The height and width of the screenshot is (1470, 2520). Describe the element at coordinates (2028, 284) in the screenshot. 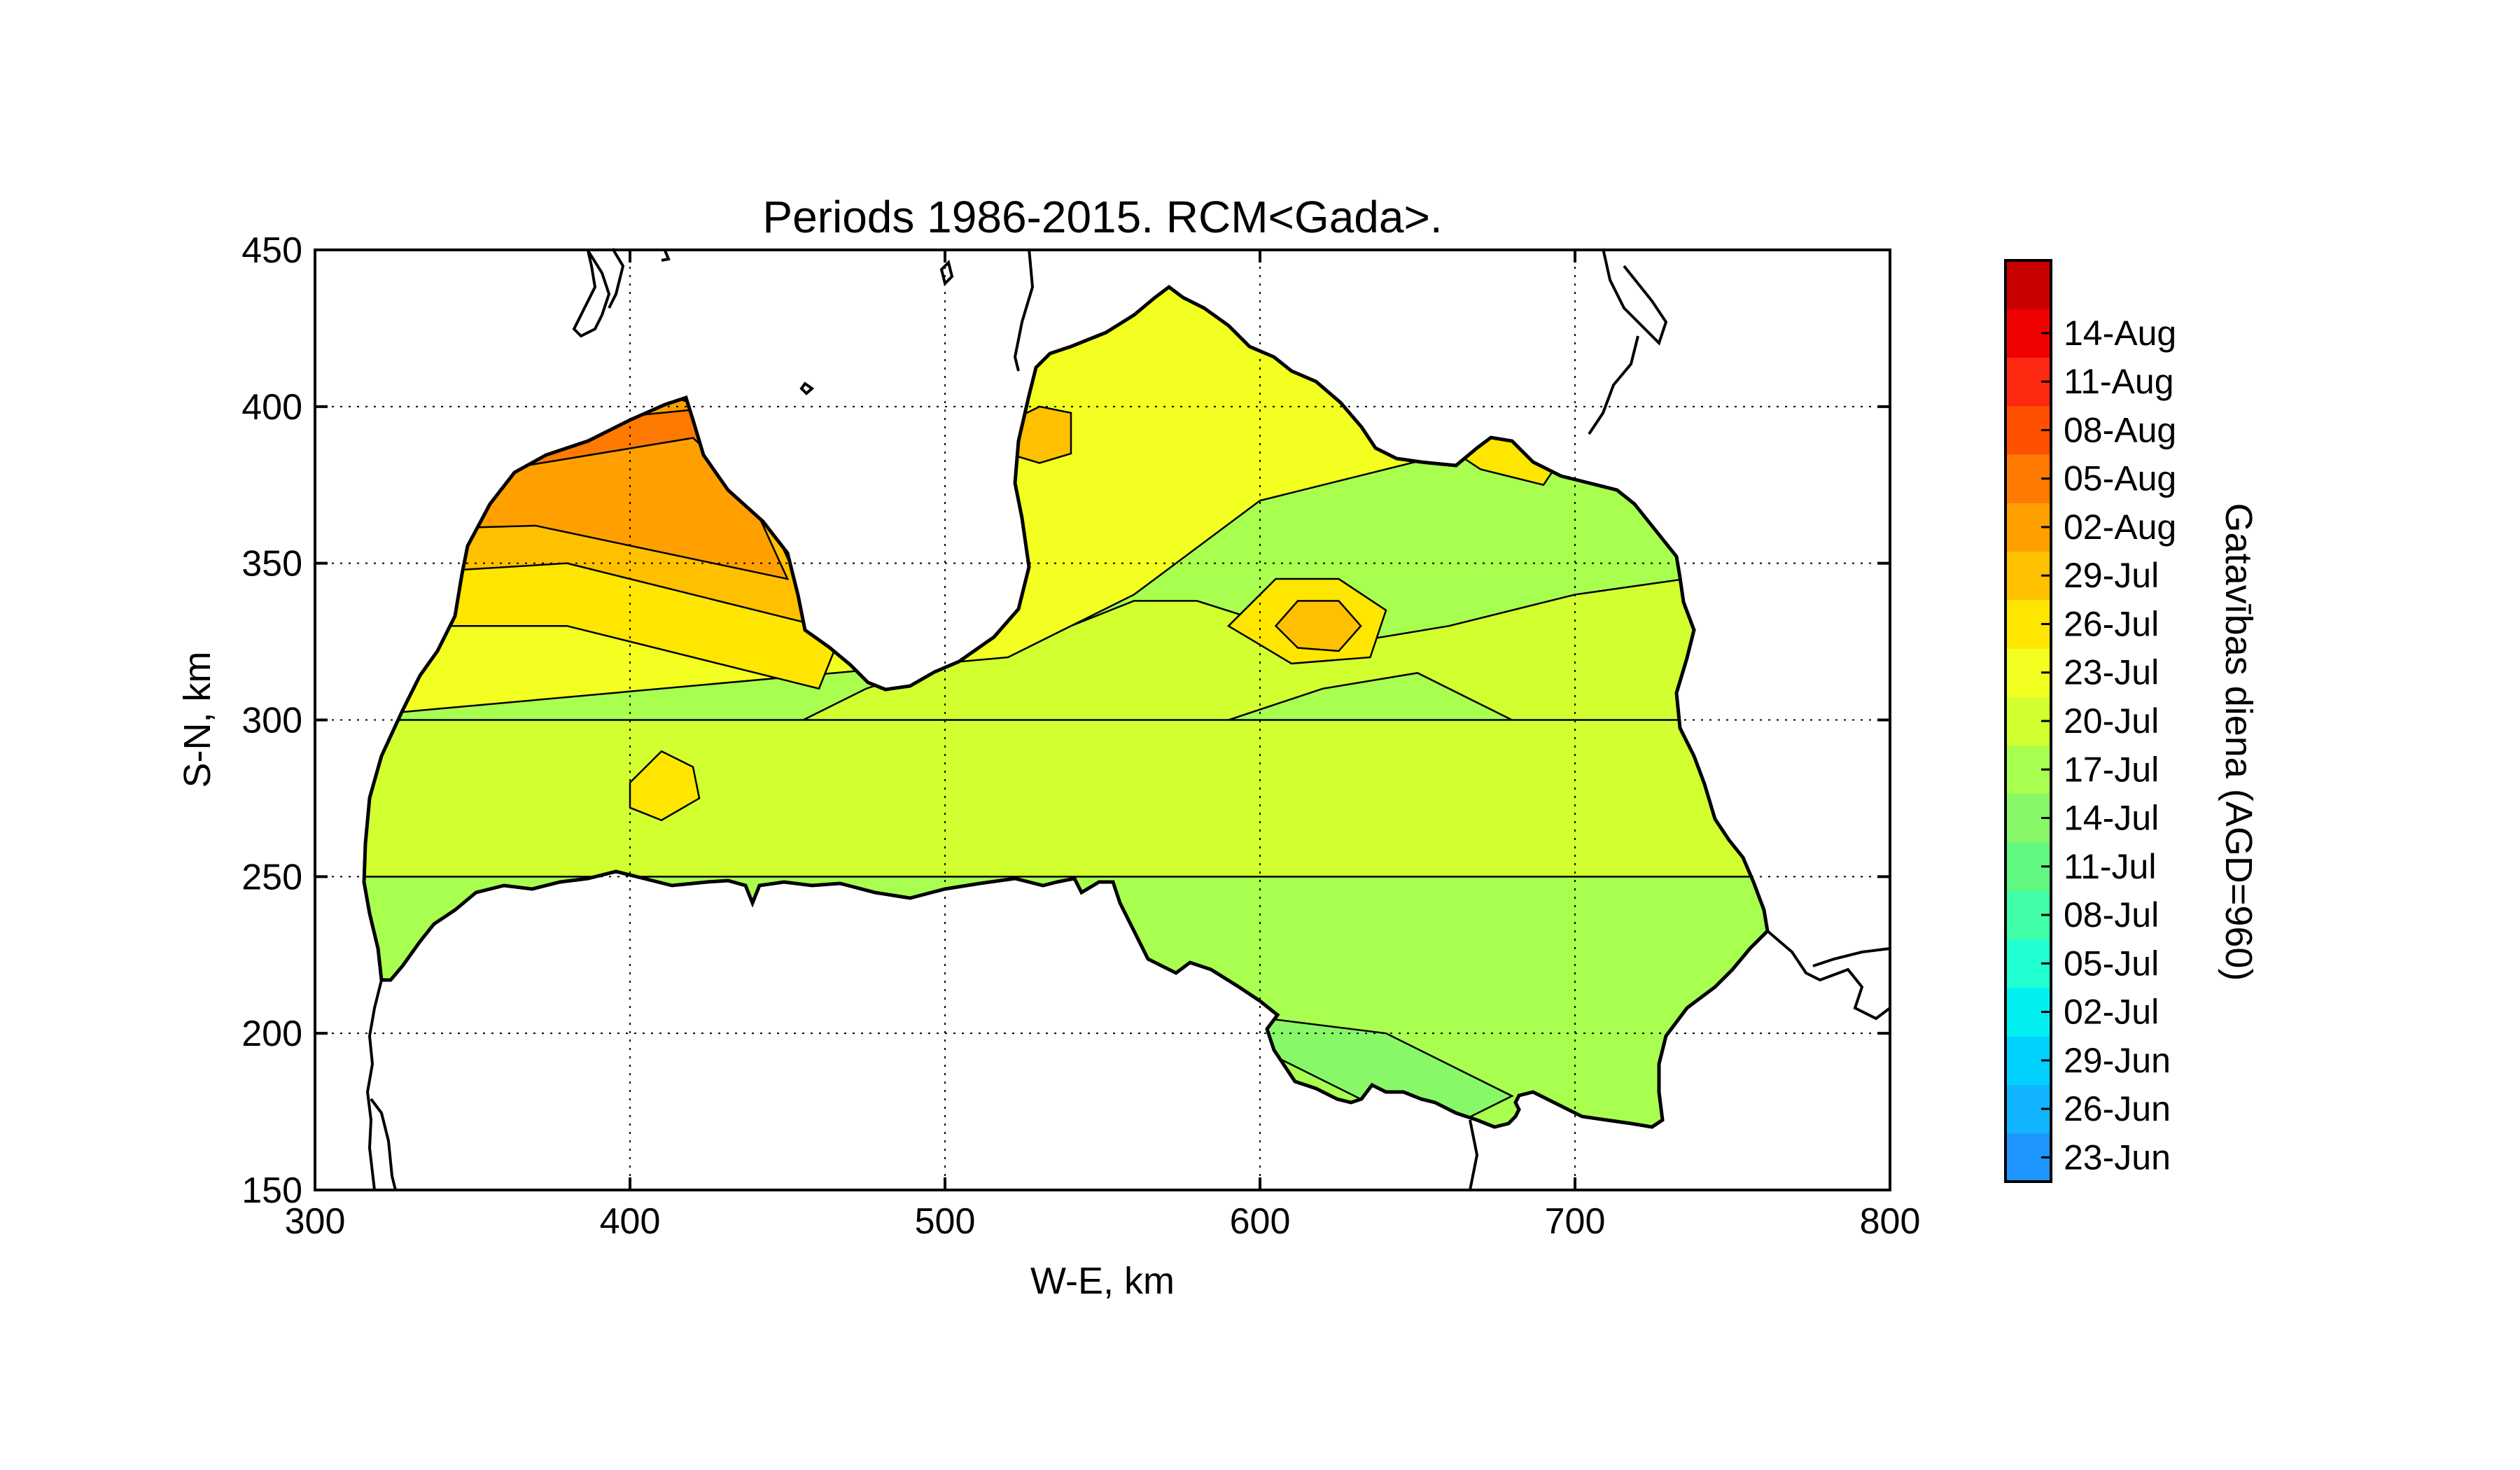

I see `colorbar-swatch` at that location.